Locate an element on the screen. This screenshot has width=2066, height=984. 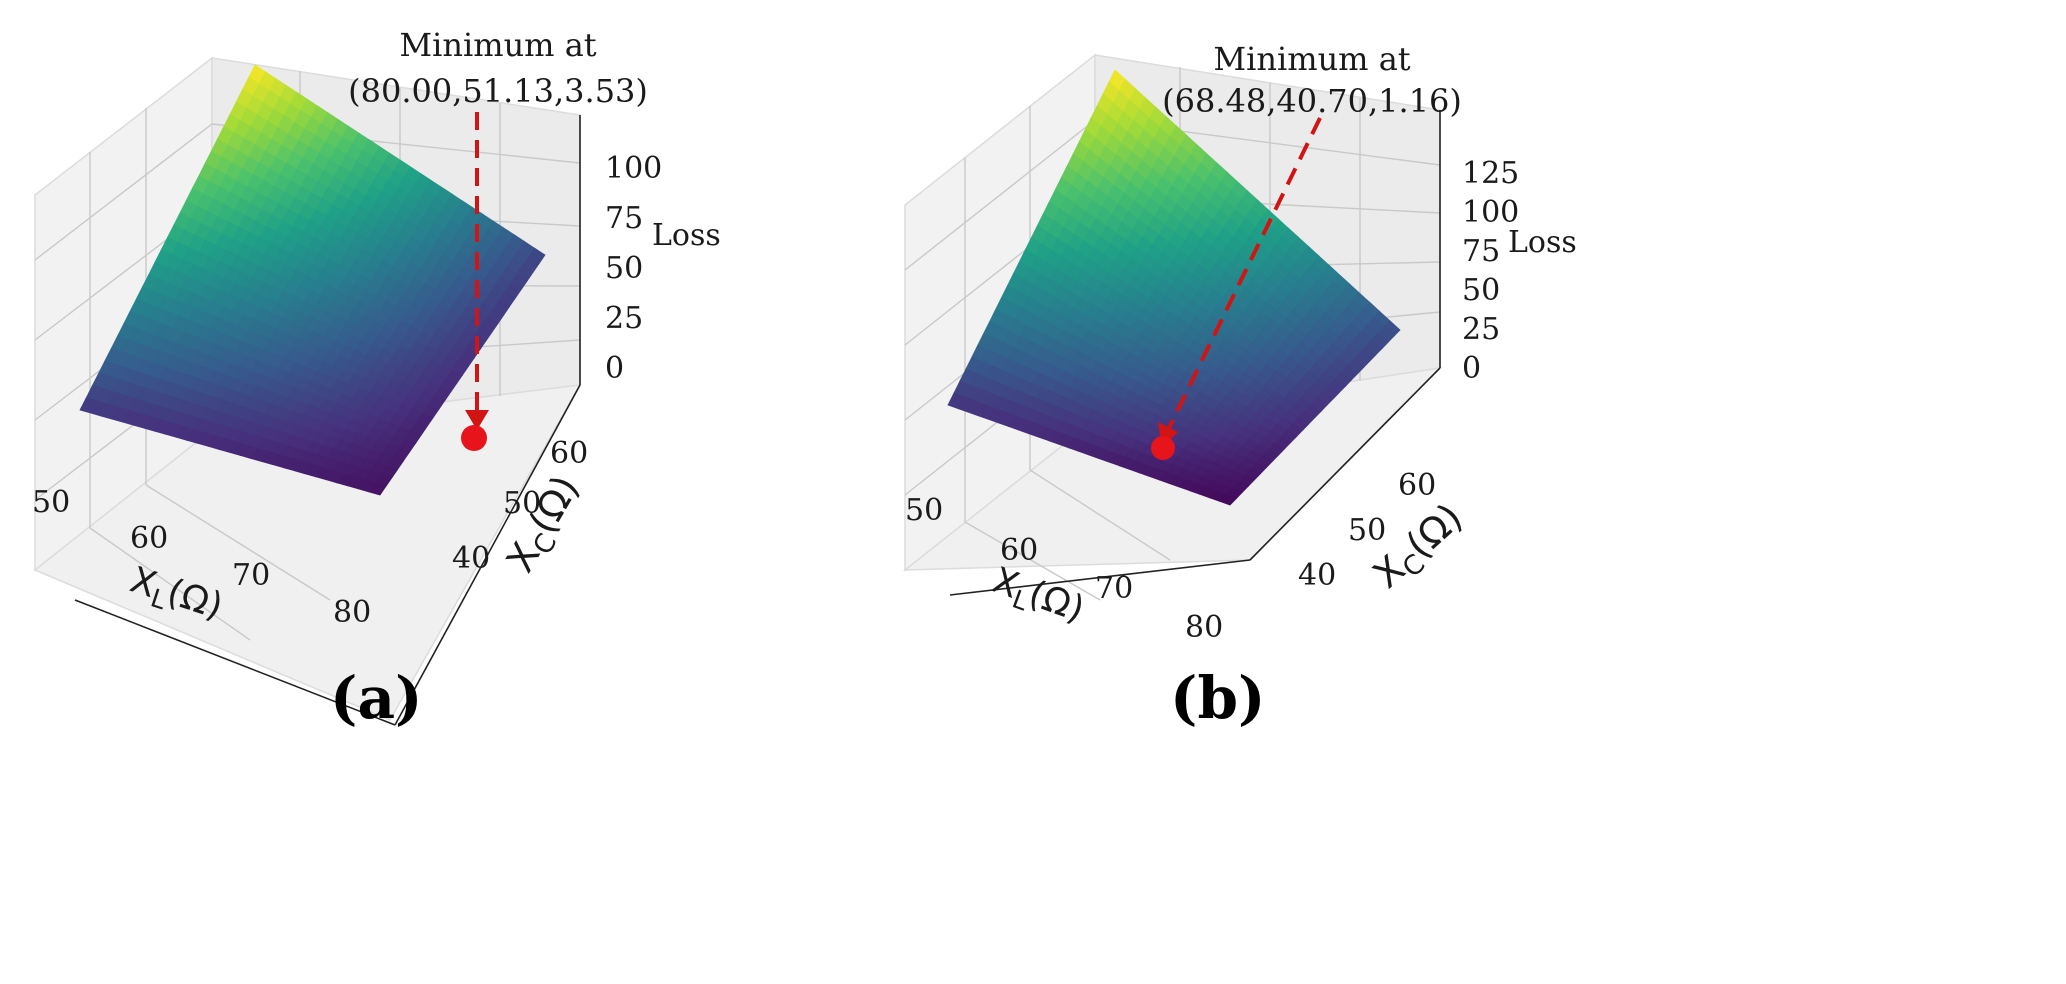
y-tick-a-50: 50 is located at coordinates (522, 503).